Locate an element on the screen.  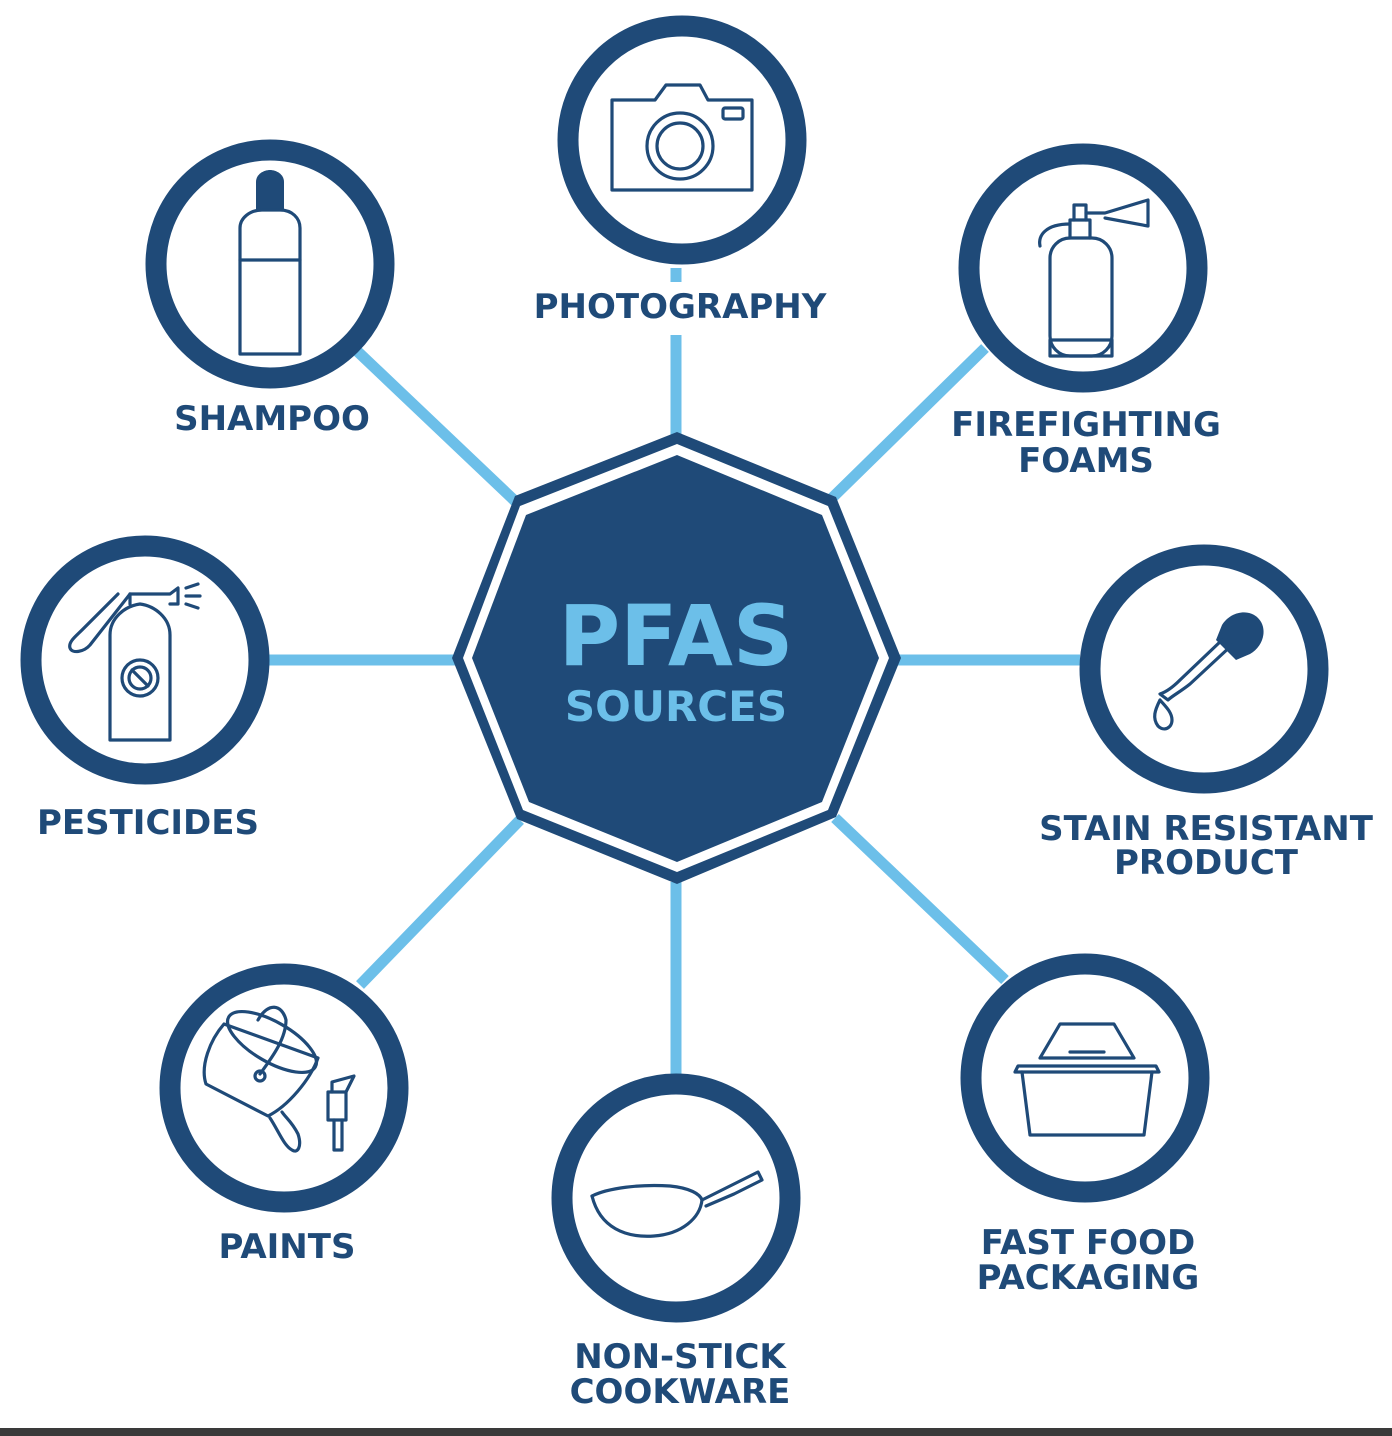
source-shampoo: SHAMPOO is located at coordinates (270, 289).